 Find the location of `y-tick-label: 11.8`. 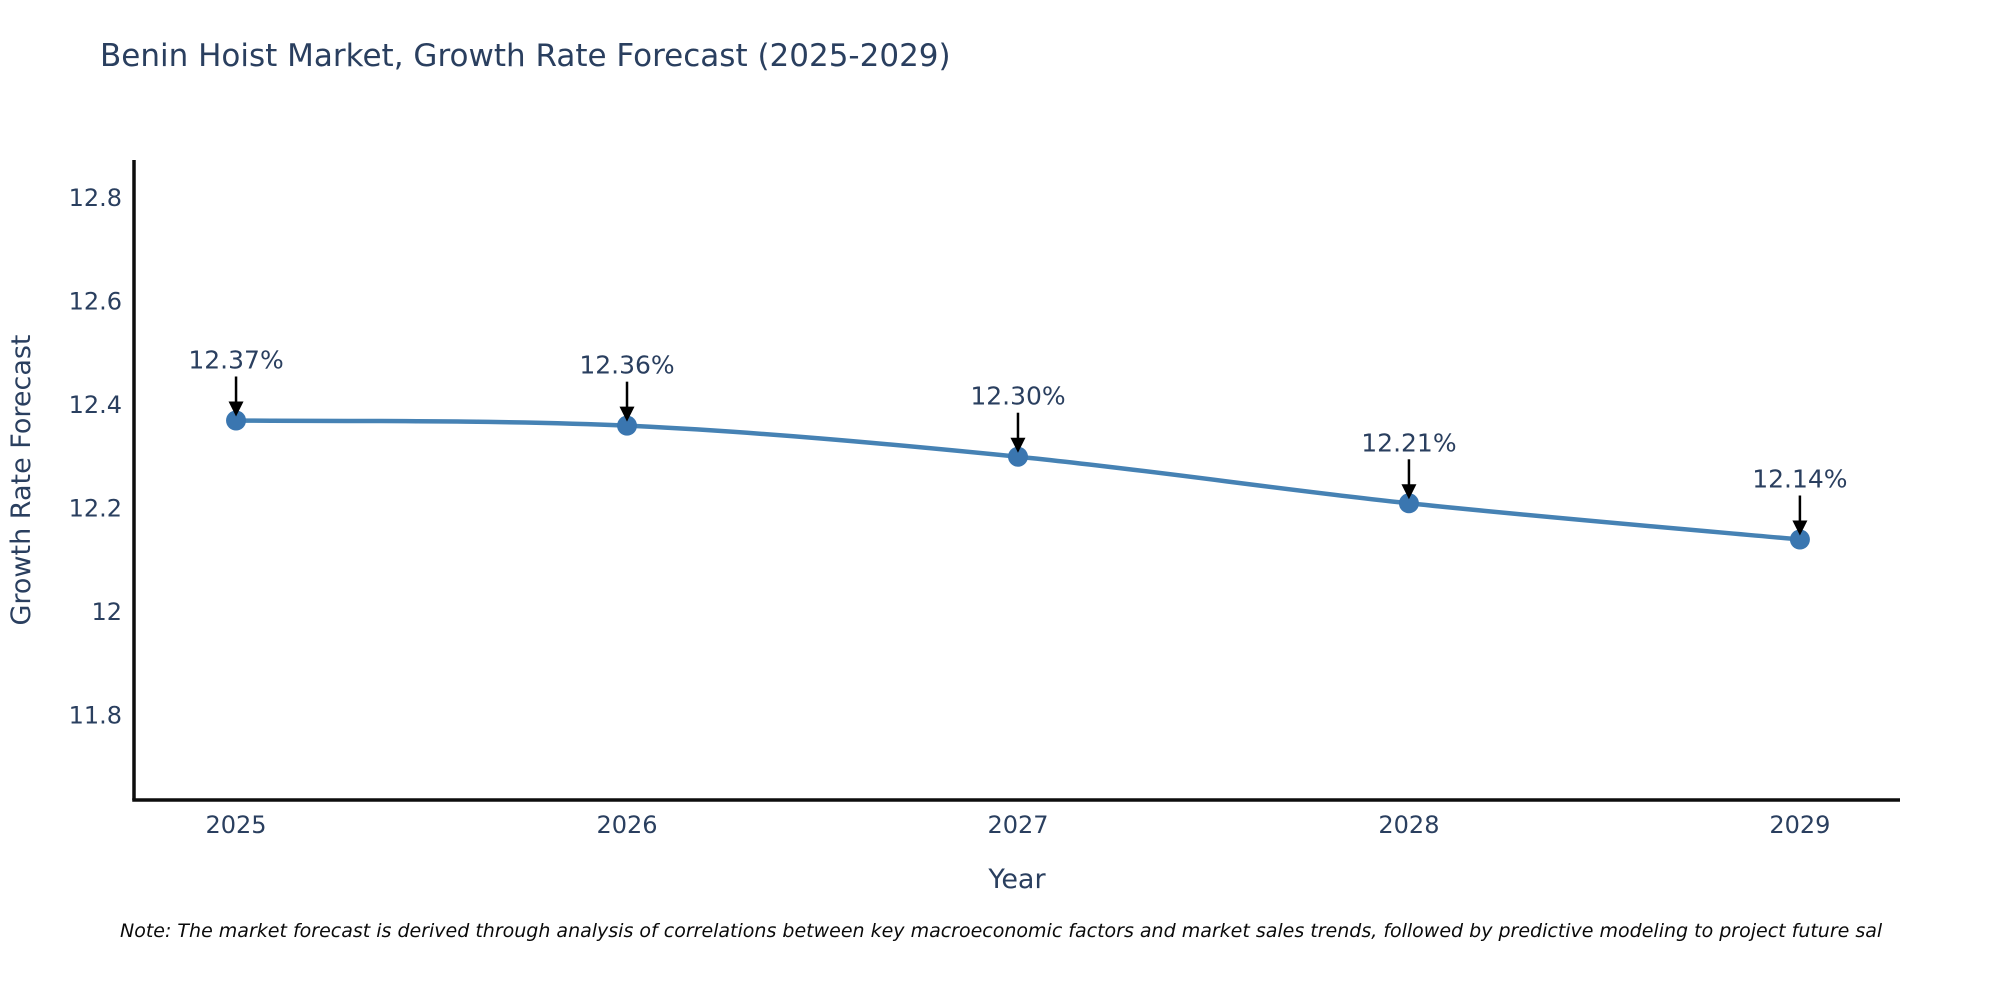

y-tick-label: 11.8 is located at coordinates (95, 715).